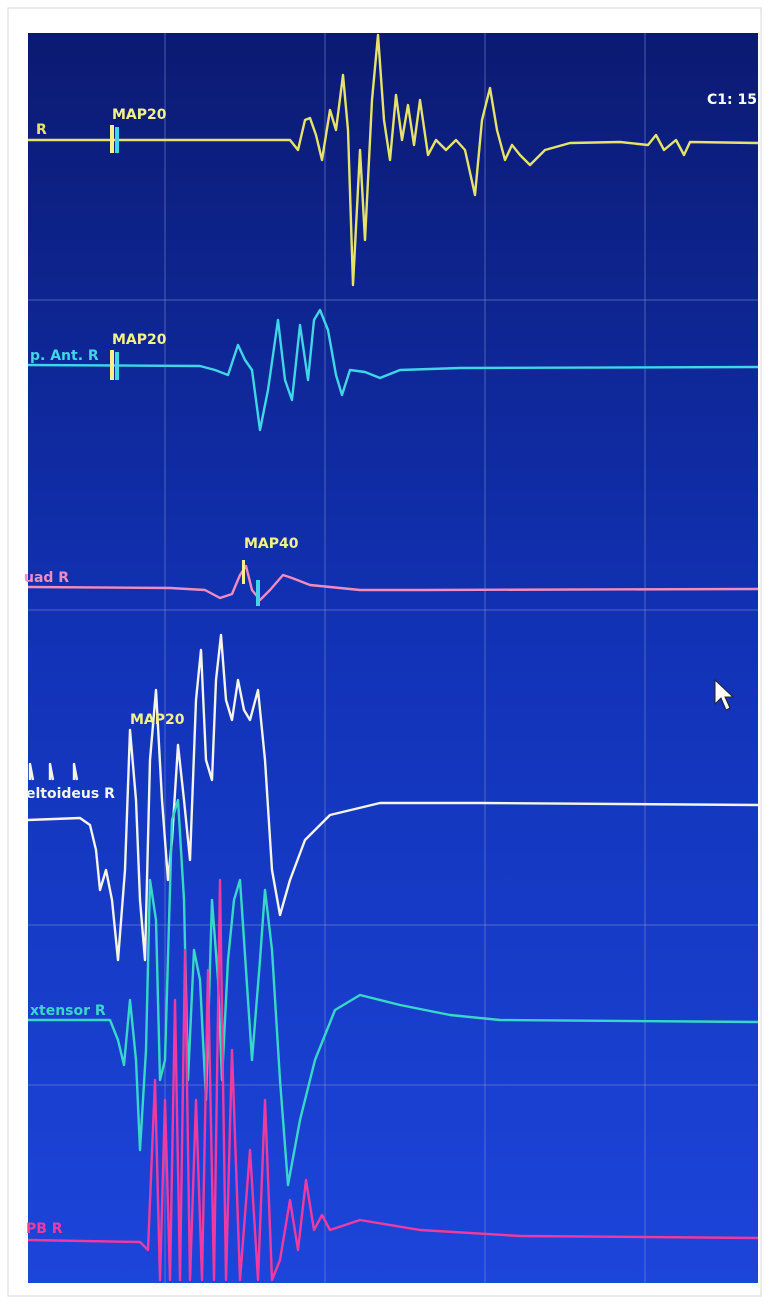  What do you see at coordinates (271, 544) in the screenshot?
I see `marker-label: MAP40` at bounding box center [271, 544].